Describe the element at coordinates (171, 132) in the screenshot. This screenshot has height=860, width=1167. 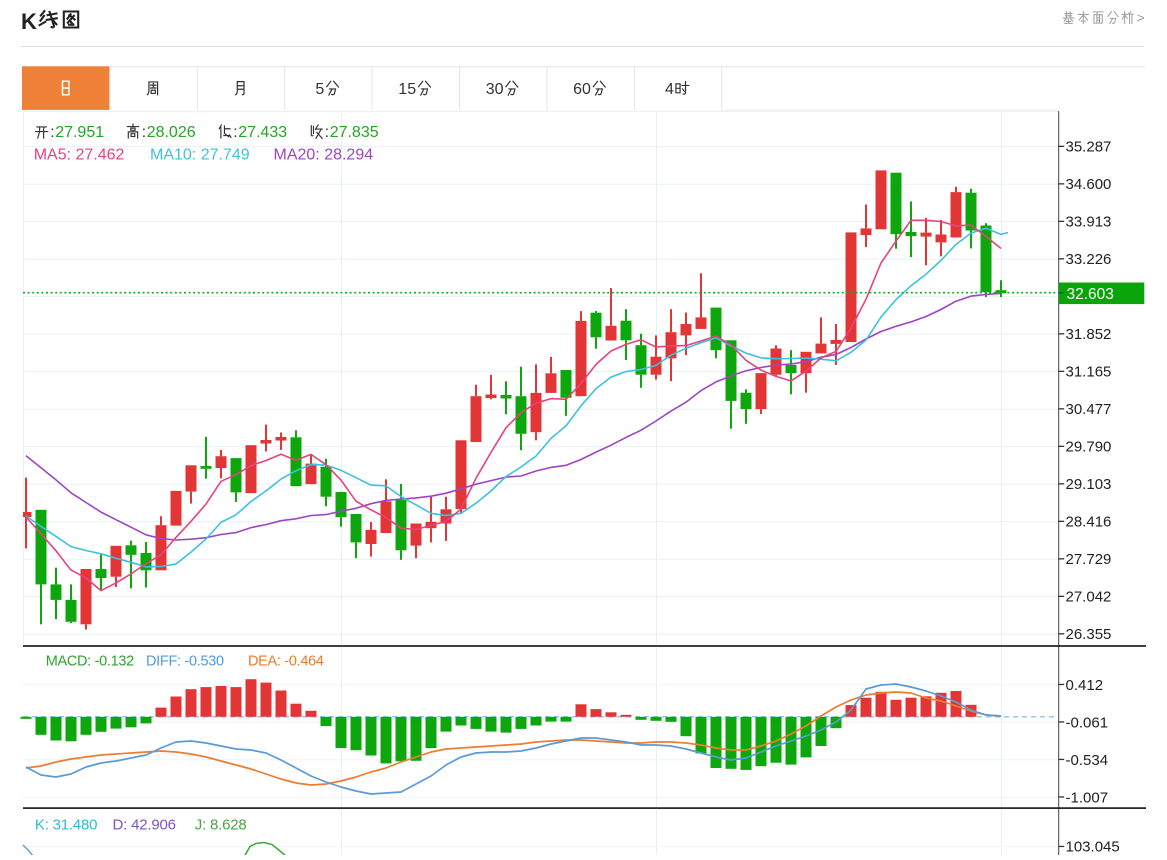
I see `svg-text: 28.026` at that location.